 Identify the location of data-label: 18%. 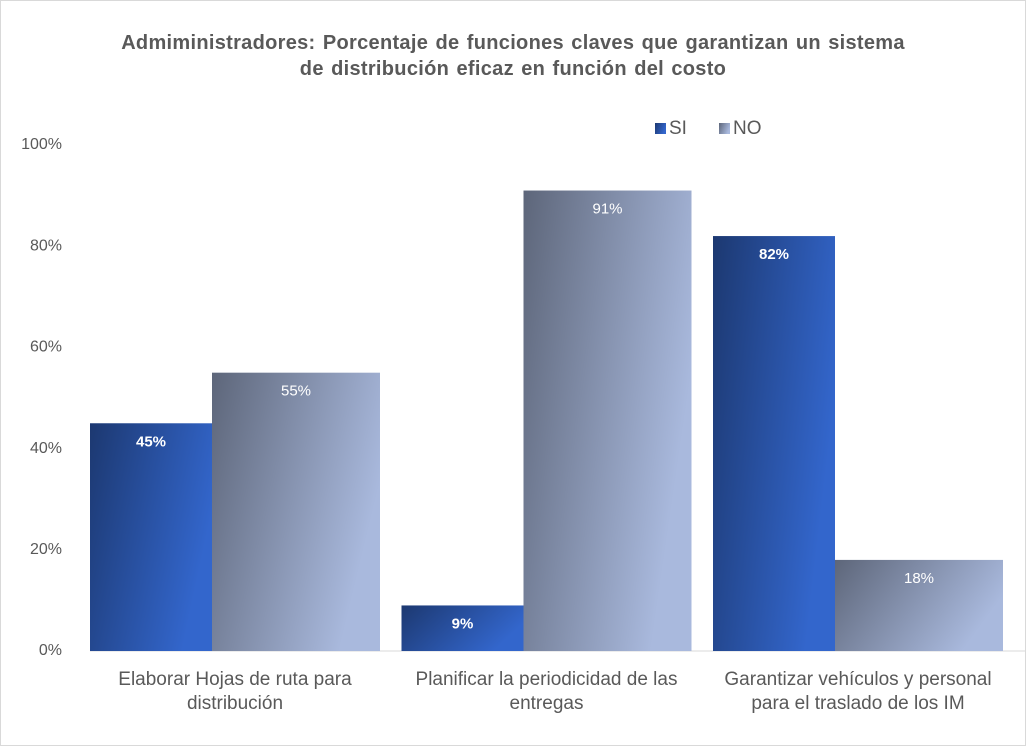
(919, 578).